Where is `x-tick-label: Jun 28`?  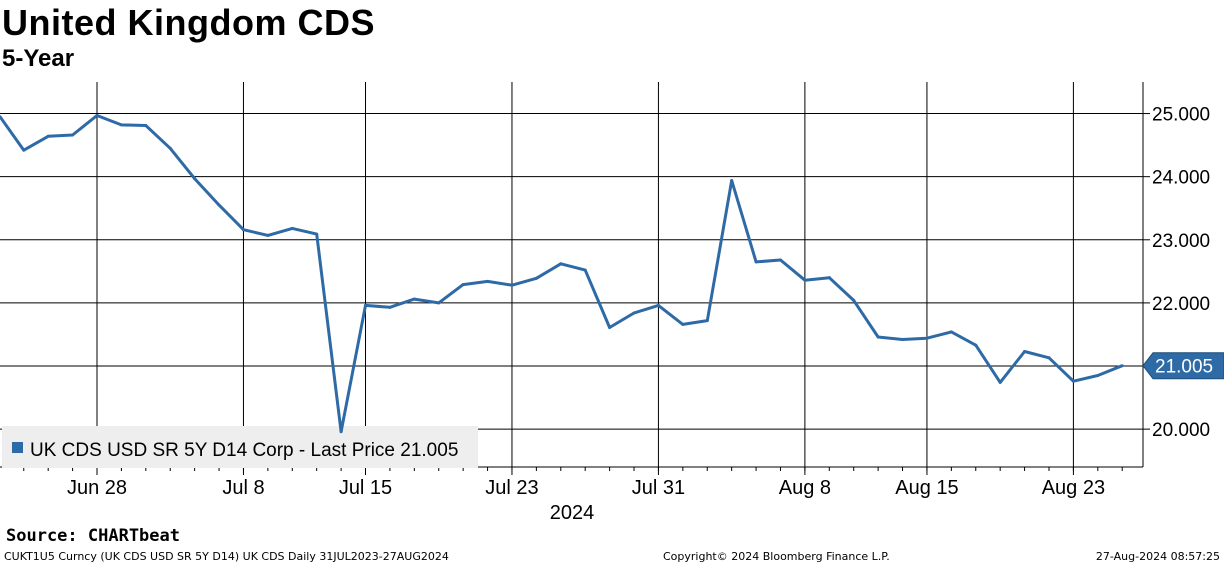 x-tick-label: Jun 28 is located at coordinates (97, 488).